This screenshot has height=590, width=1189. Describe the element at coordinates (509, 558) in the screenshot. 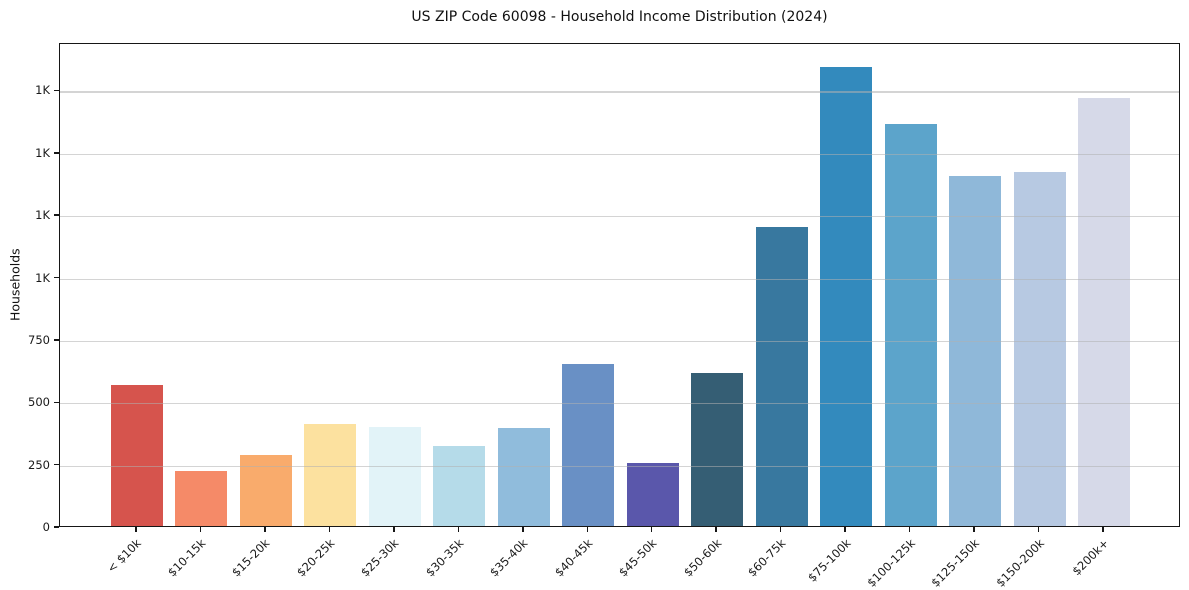

I see `x-tick-label: $35-40k` at that location.